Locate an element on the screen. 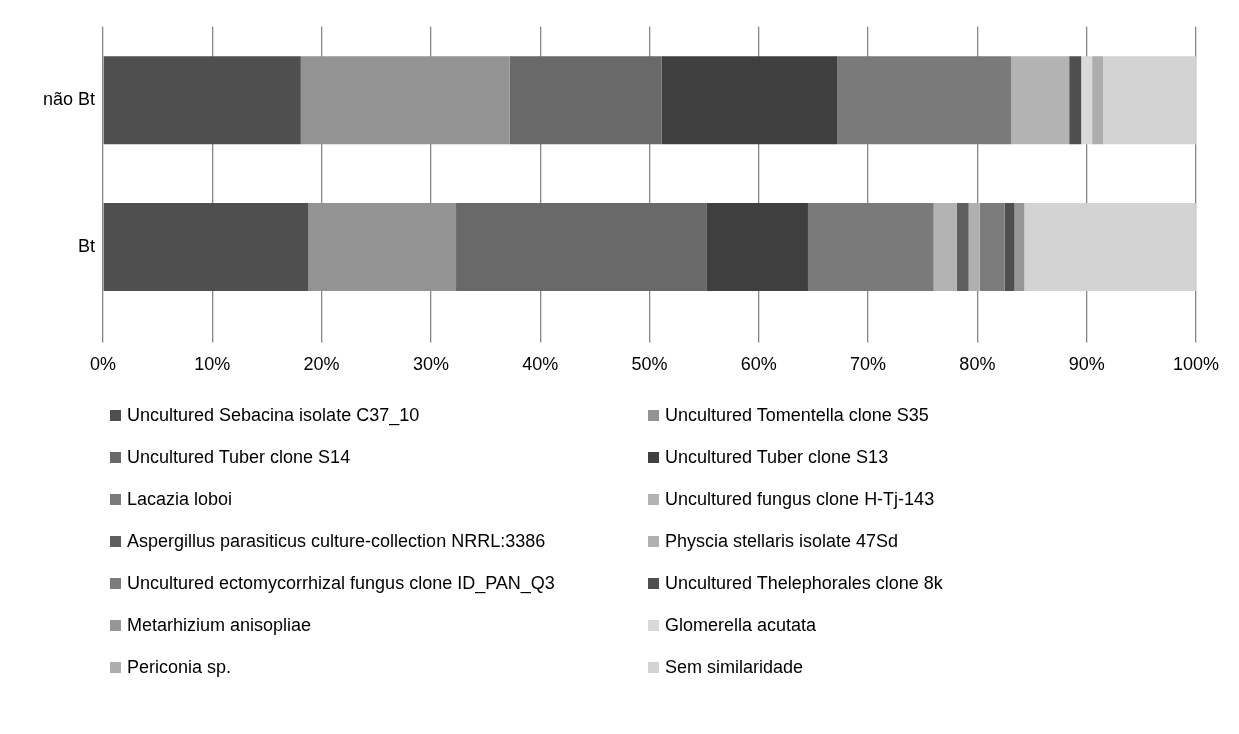  x-tick-label: 90% is located at coordinates (1086, 364).